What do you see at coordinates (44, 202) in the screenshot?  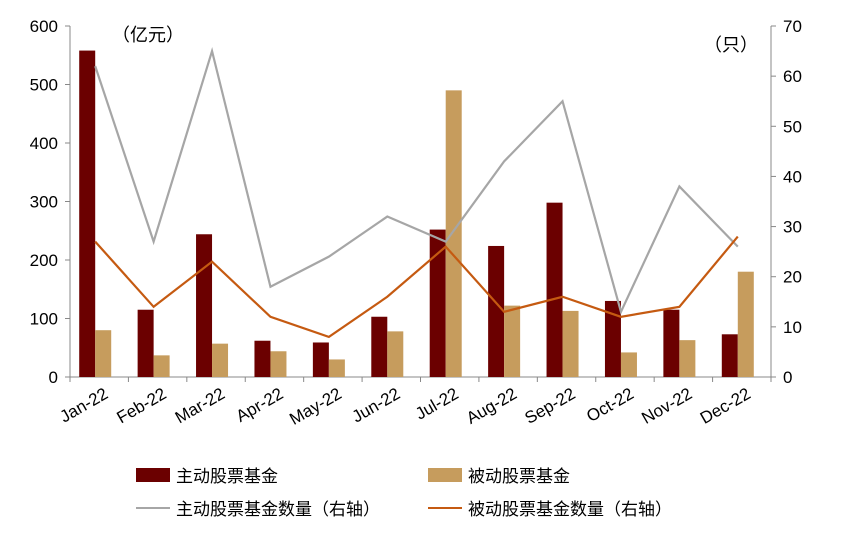 I see `left-tick-label: 300` at bounding box center [44, 202].